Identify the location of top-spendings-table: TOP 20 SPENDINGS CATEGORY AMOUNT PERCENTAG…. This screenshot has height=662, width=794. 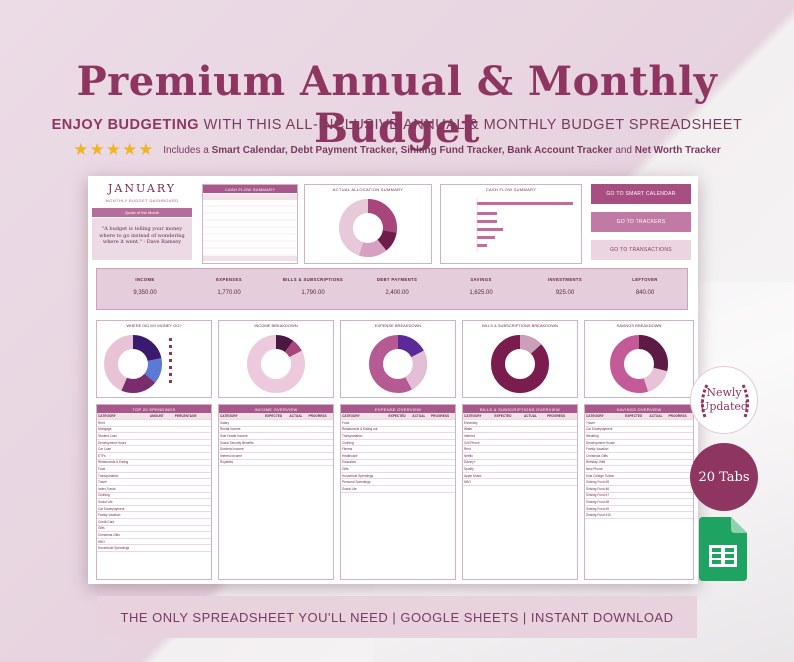
(154, 492).